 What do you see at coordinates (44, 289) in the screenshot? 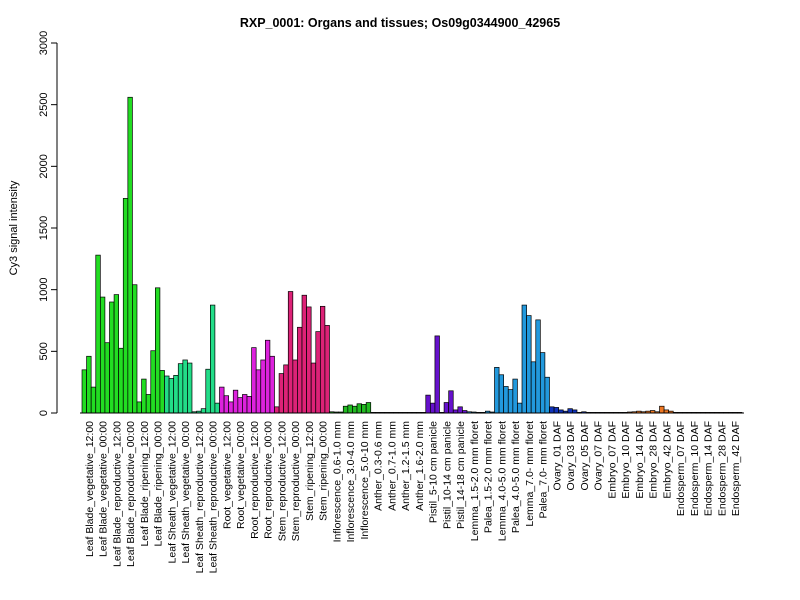
I see `y-tick-label: 1000` at bounding box center [44, 289].